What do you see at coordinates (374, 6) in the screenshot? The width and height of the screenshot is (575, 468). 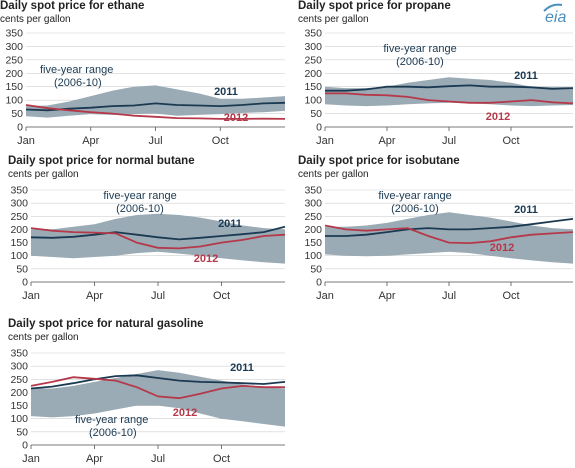 I see `chart-title: Daily spot price for propane` at bounding box center [374, 6].